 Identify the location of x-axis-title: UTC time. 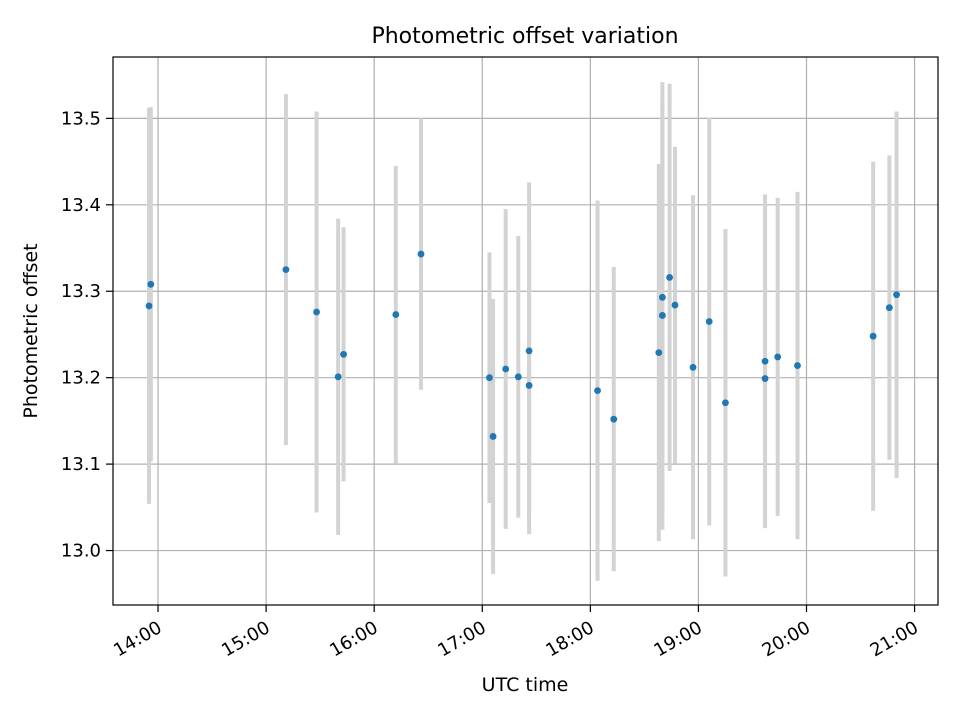
(525, 685).